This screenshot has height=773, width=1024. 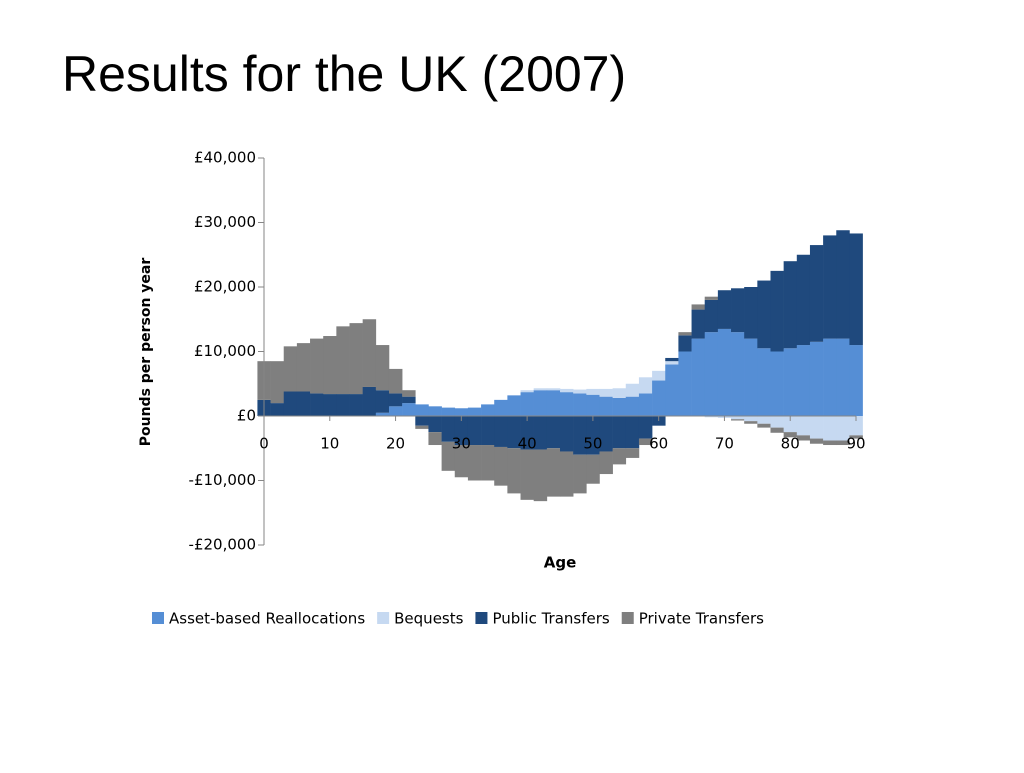 What do you see at coordinates (428, 619) in the screenshot?
I see `legend-label: Bequests` at bounding box center [428, 619].